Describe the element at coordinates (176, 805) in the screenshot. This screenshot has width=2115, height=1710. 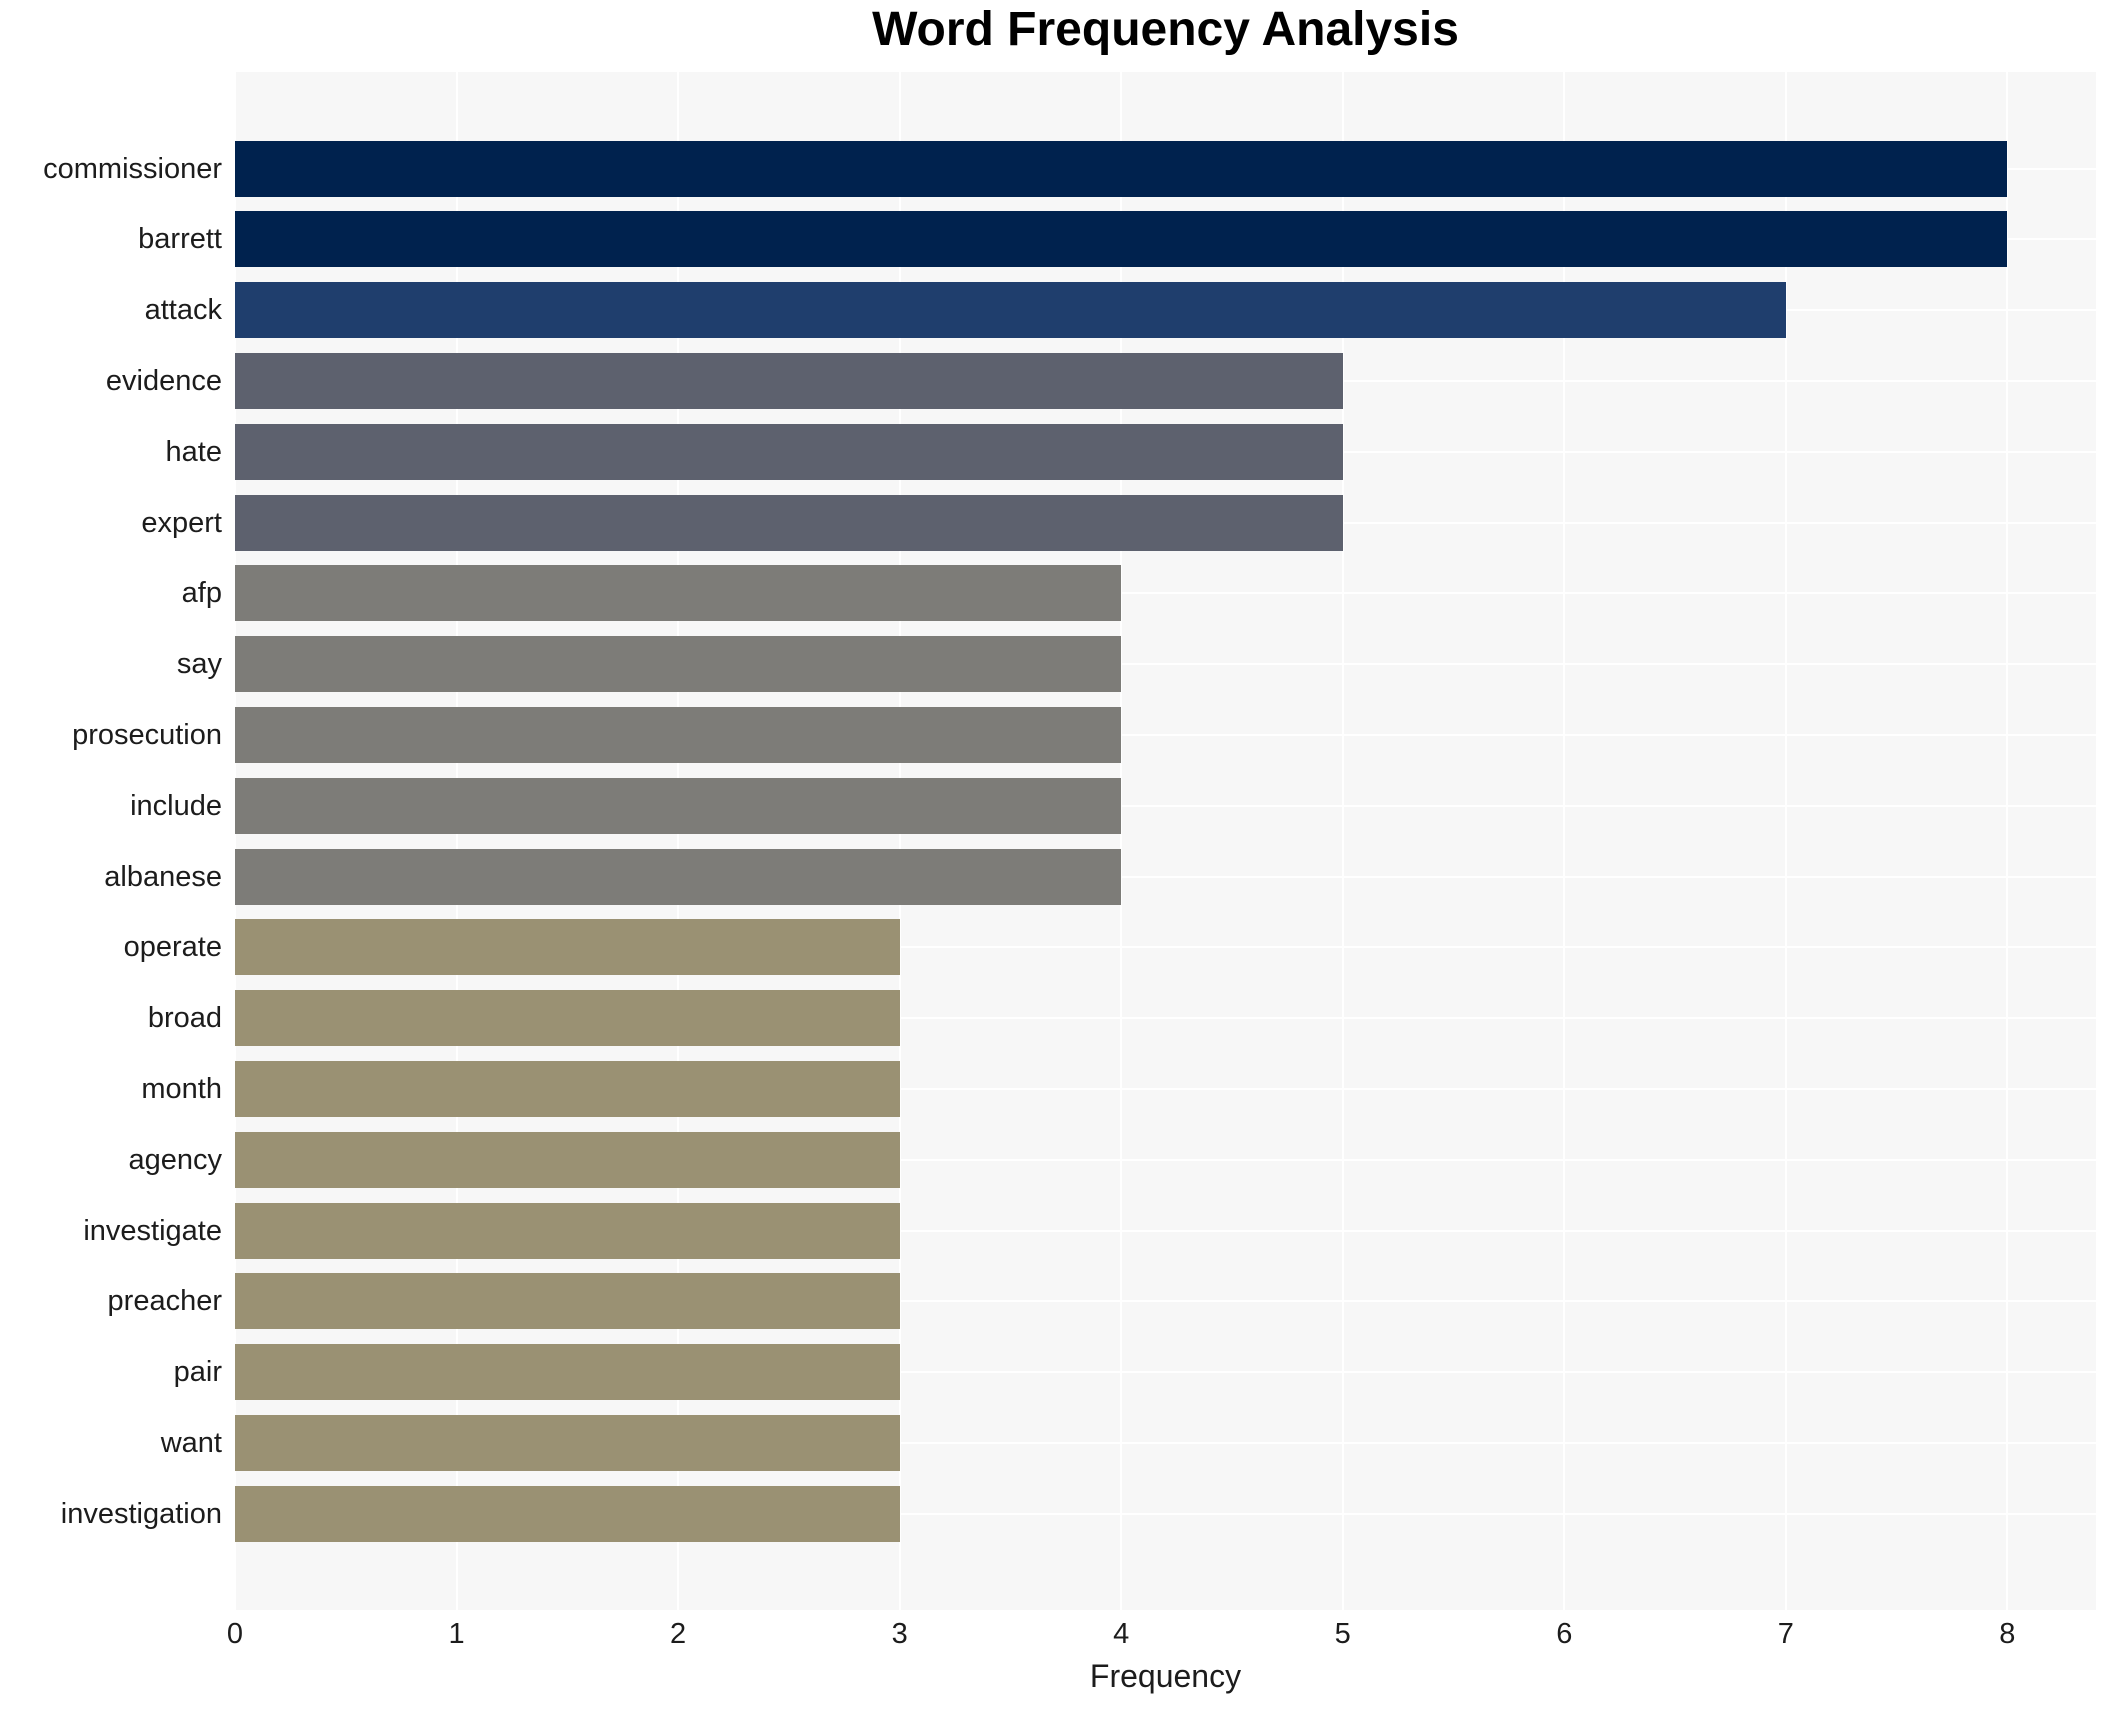
I see `y-tick-label: include` at that location.